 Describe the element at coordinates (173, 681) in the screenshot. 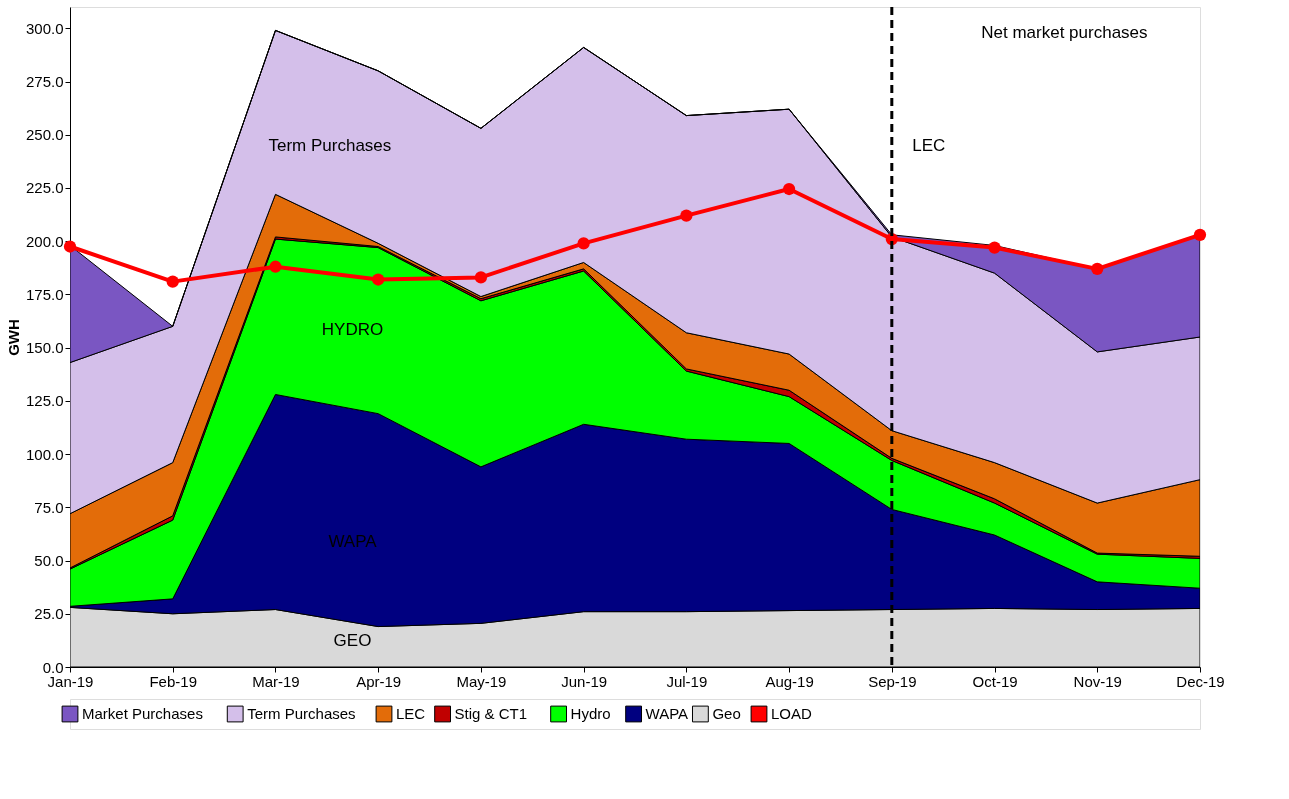

I see `x-tick-label: Feb-19` at that location.